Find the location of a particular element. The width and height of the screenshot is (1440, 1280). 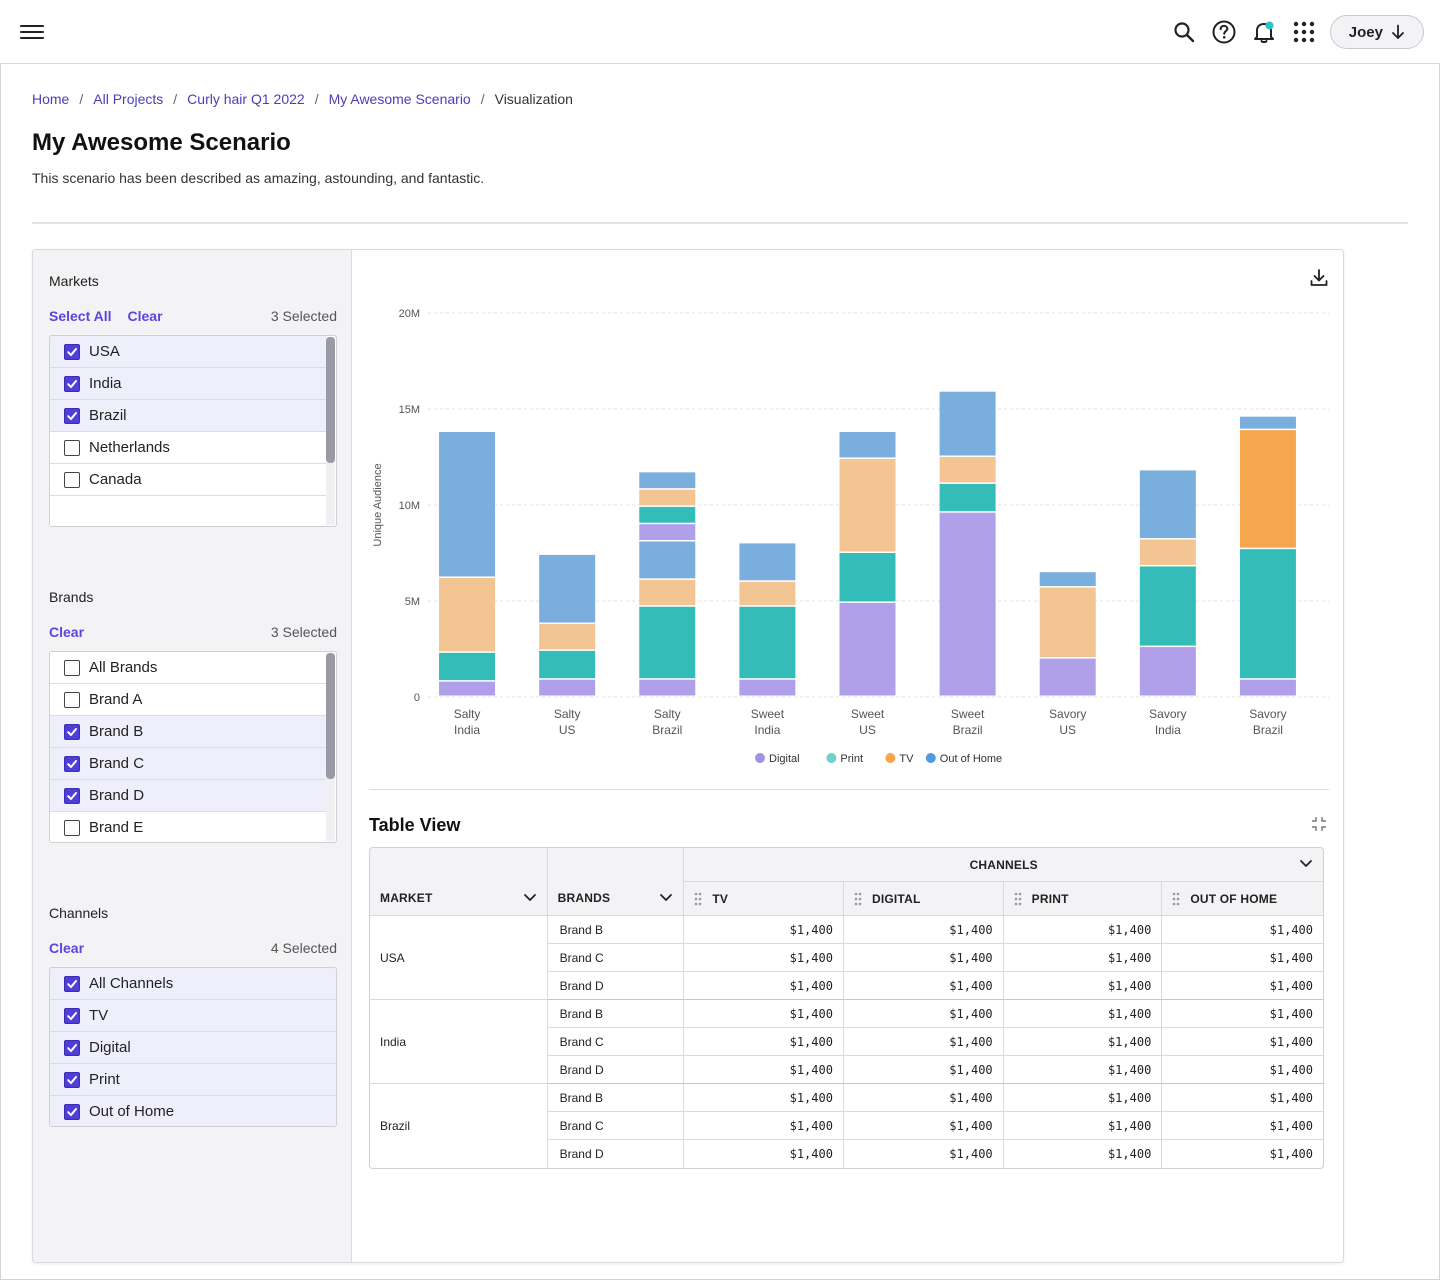

brands-option-all-brands: All Brands is located at coordinates (188, 668).